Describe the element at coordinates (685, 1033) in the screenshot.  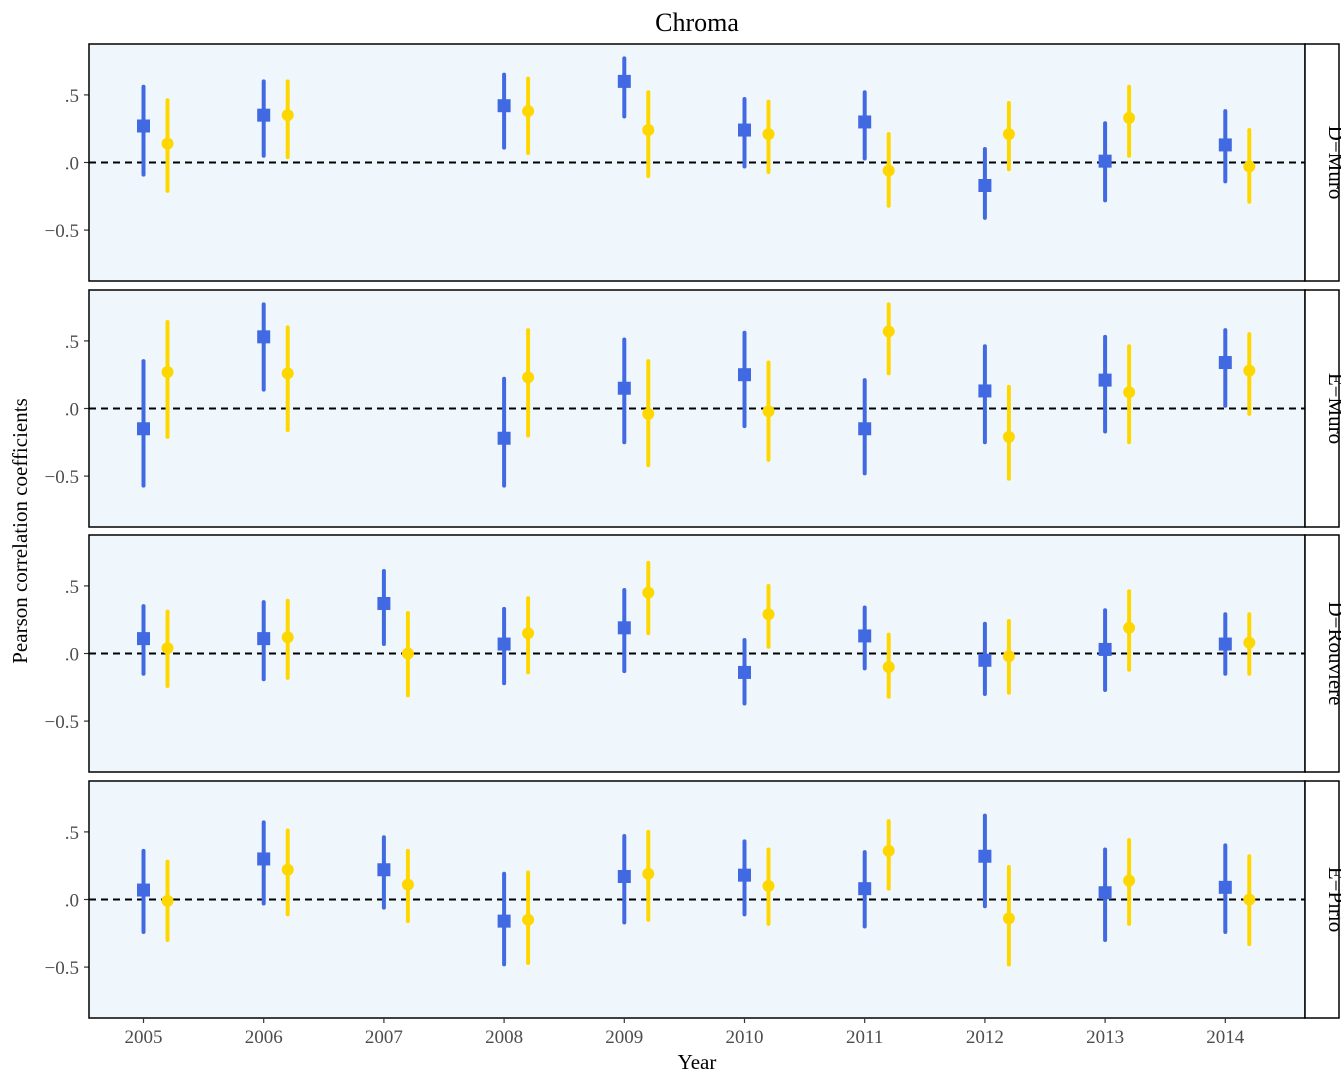
I see `x-axis: 2005 2006 2007 2008 2009 2010 2011 2012 2013 2014` at that location.